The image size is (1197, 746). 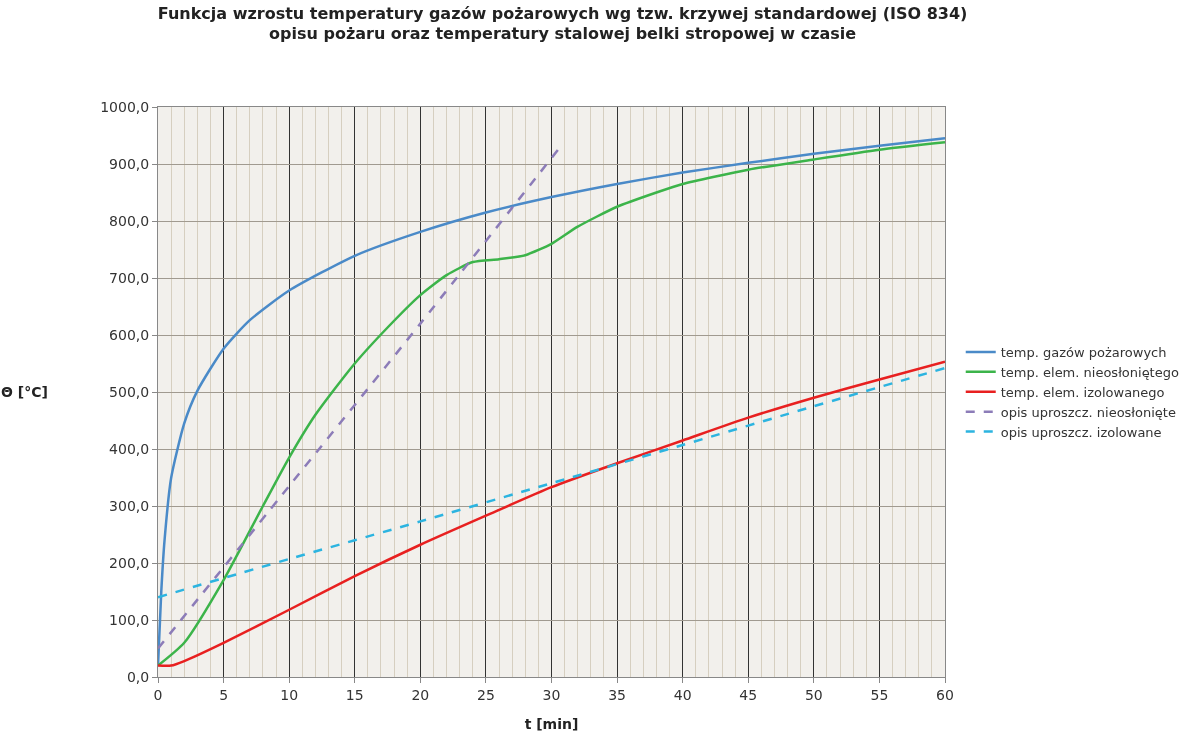 What do you see at coordinates (486, 694) in the screenshot?
I see `x-tick-label: 25` at bounding box center [486, 694].